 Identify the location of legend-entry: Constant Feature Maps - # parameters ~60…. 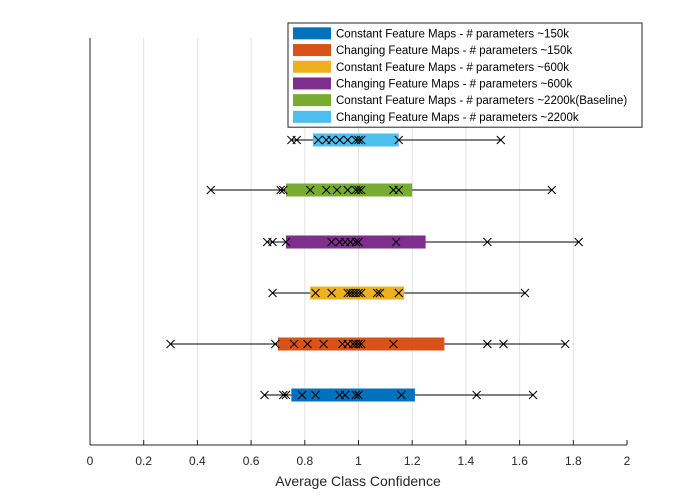
(431, 67).